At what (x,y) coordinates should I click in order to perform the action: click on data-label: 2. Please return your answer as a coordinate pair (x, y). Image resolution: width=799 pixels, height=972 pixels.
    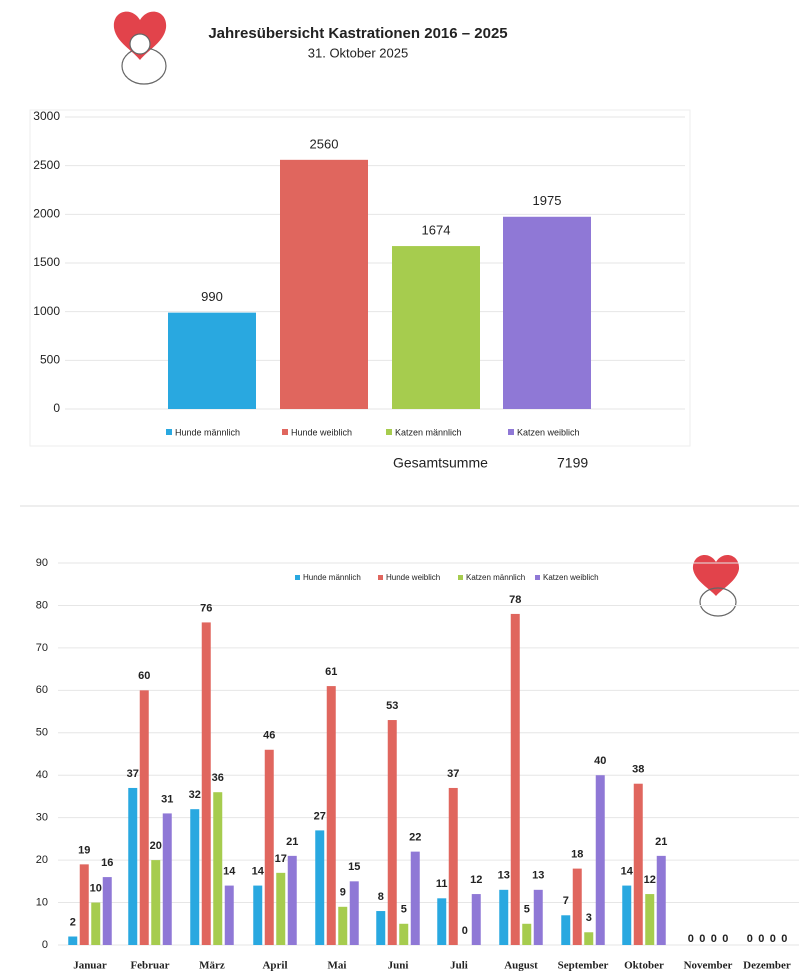
    Looking at the image, I should click on (73, 922).